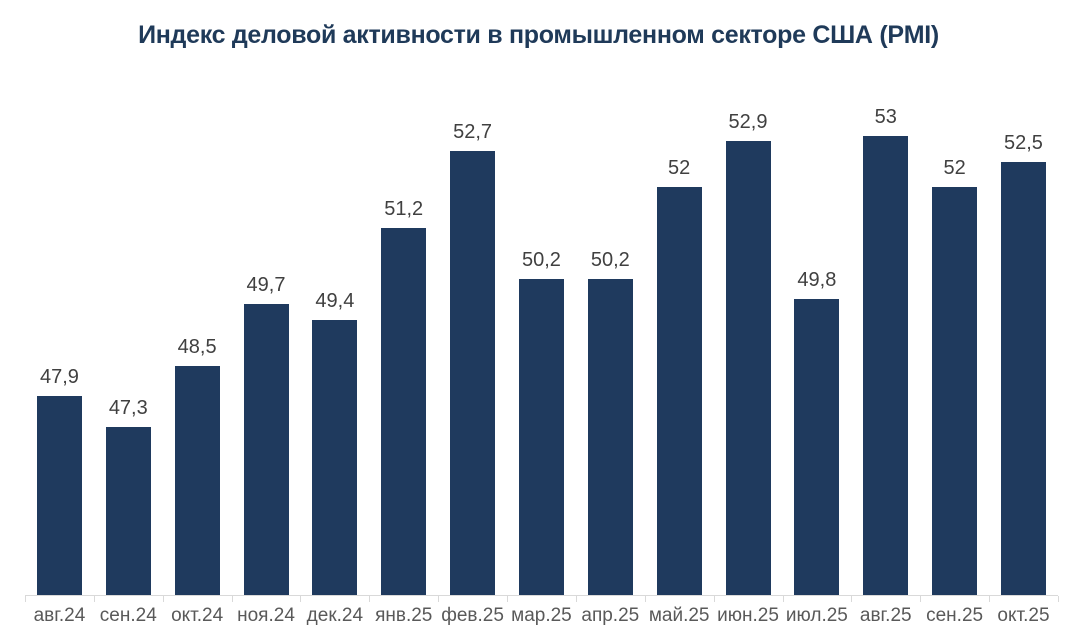 This screenshot has width=1077, height=644. Describe the element at coordinates (1023, 363) in the screenshot. I see `bar: 52,5` at that location.